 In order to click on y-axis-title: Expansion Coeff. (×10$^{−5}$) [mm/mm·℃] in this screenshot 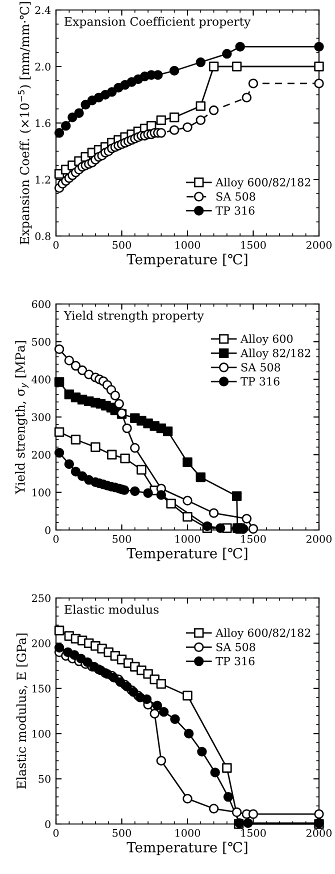, I will do `click(25, 123)`.